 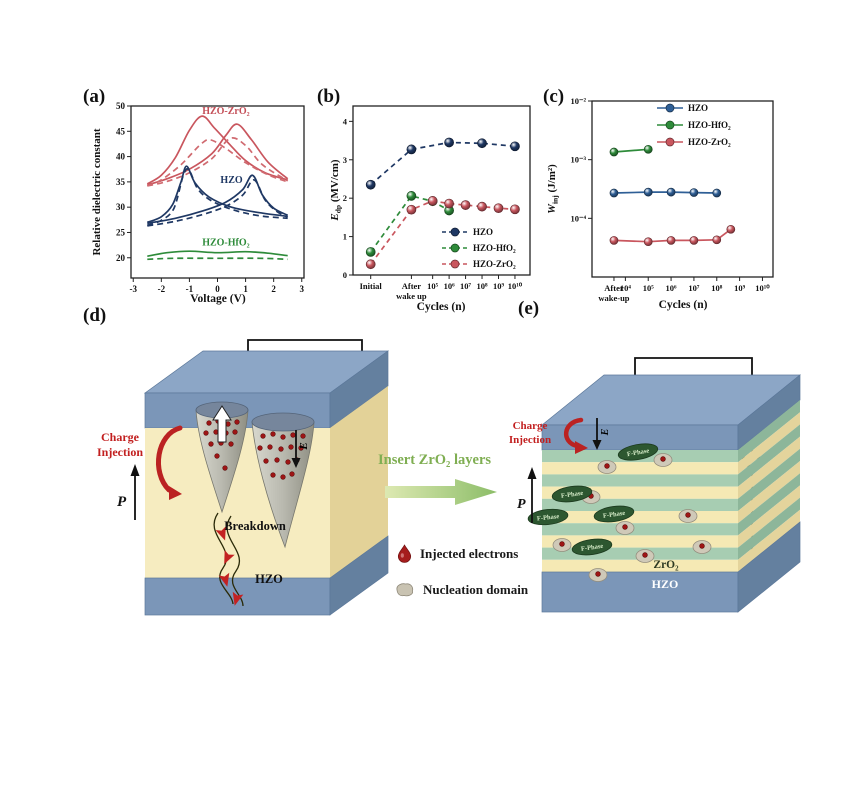 I want to click on zro2-stripe, so click(x=640, y=480).